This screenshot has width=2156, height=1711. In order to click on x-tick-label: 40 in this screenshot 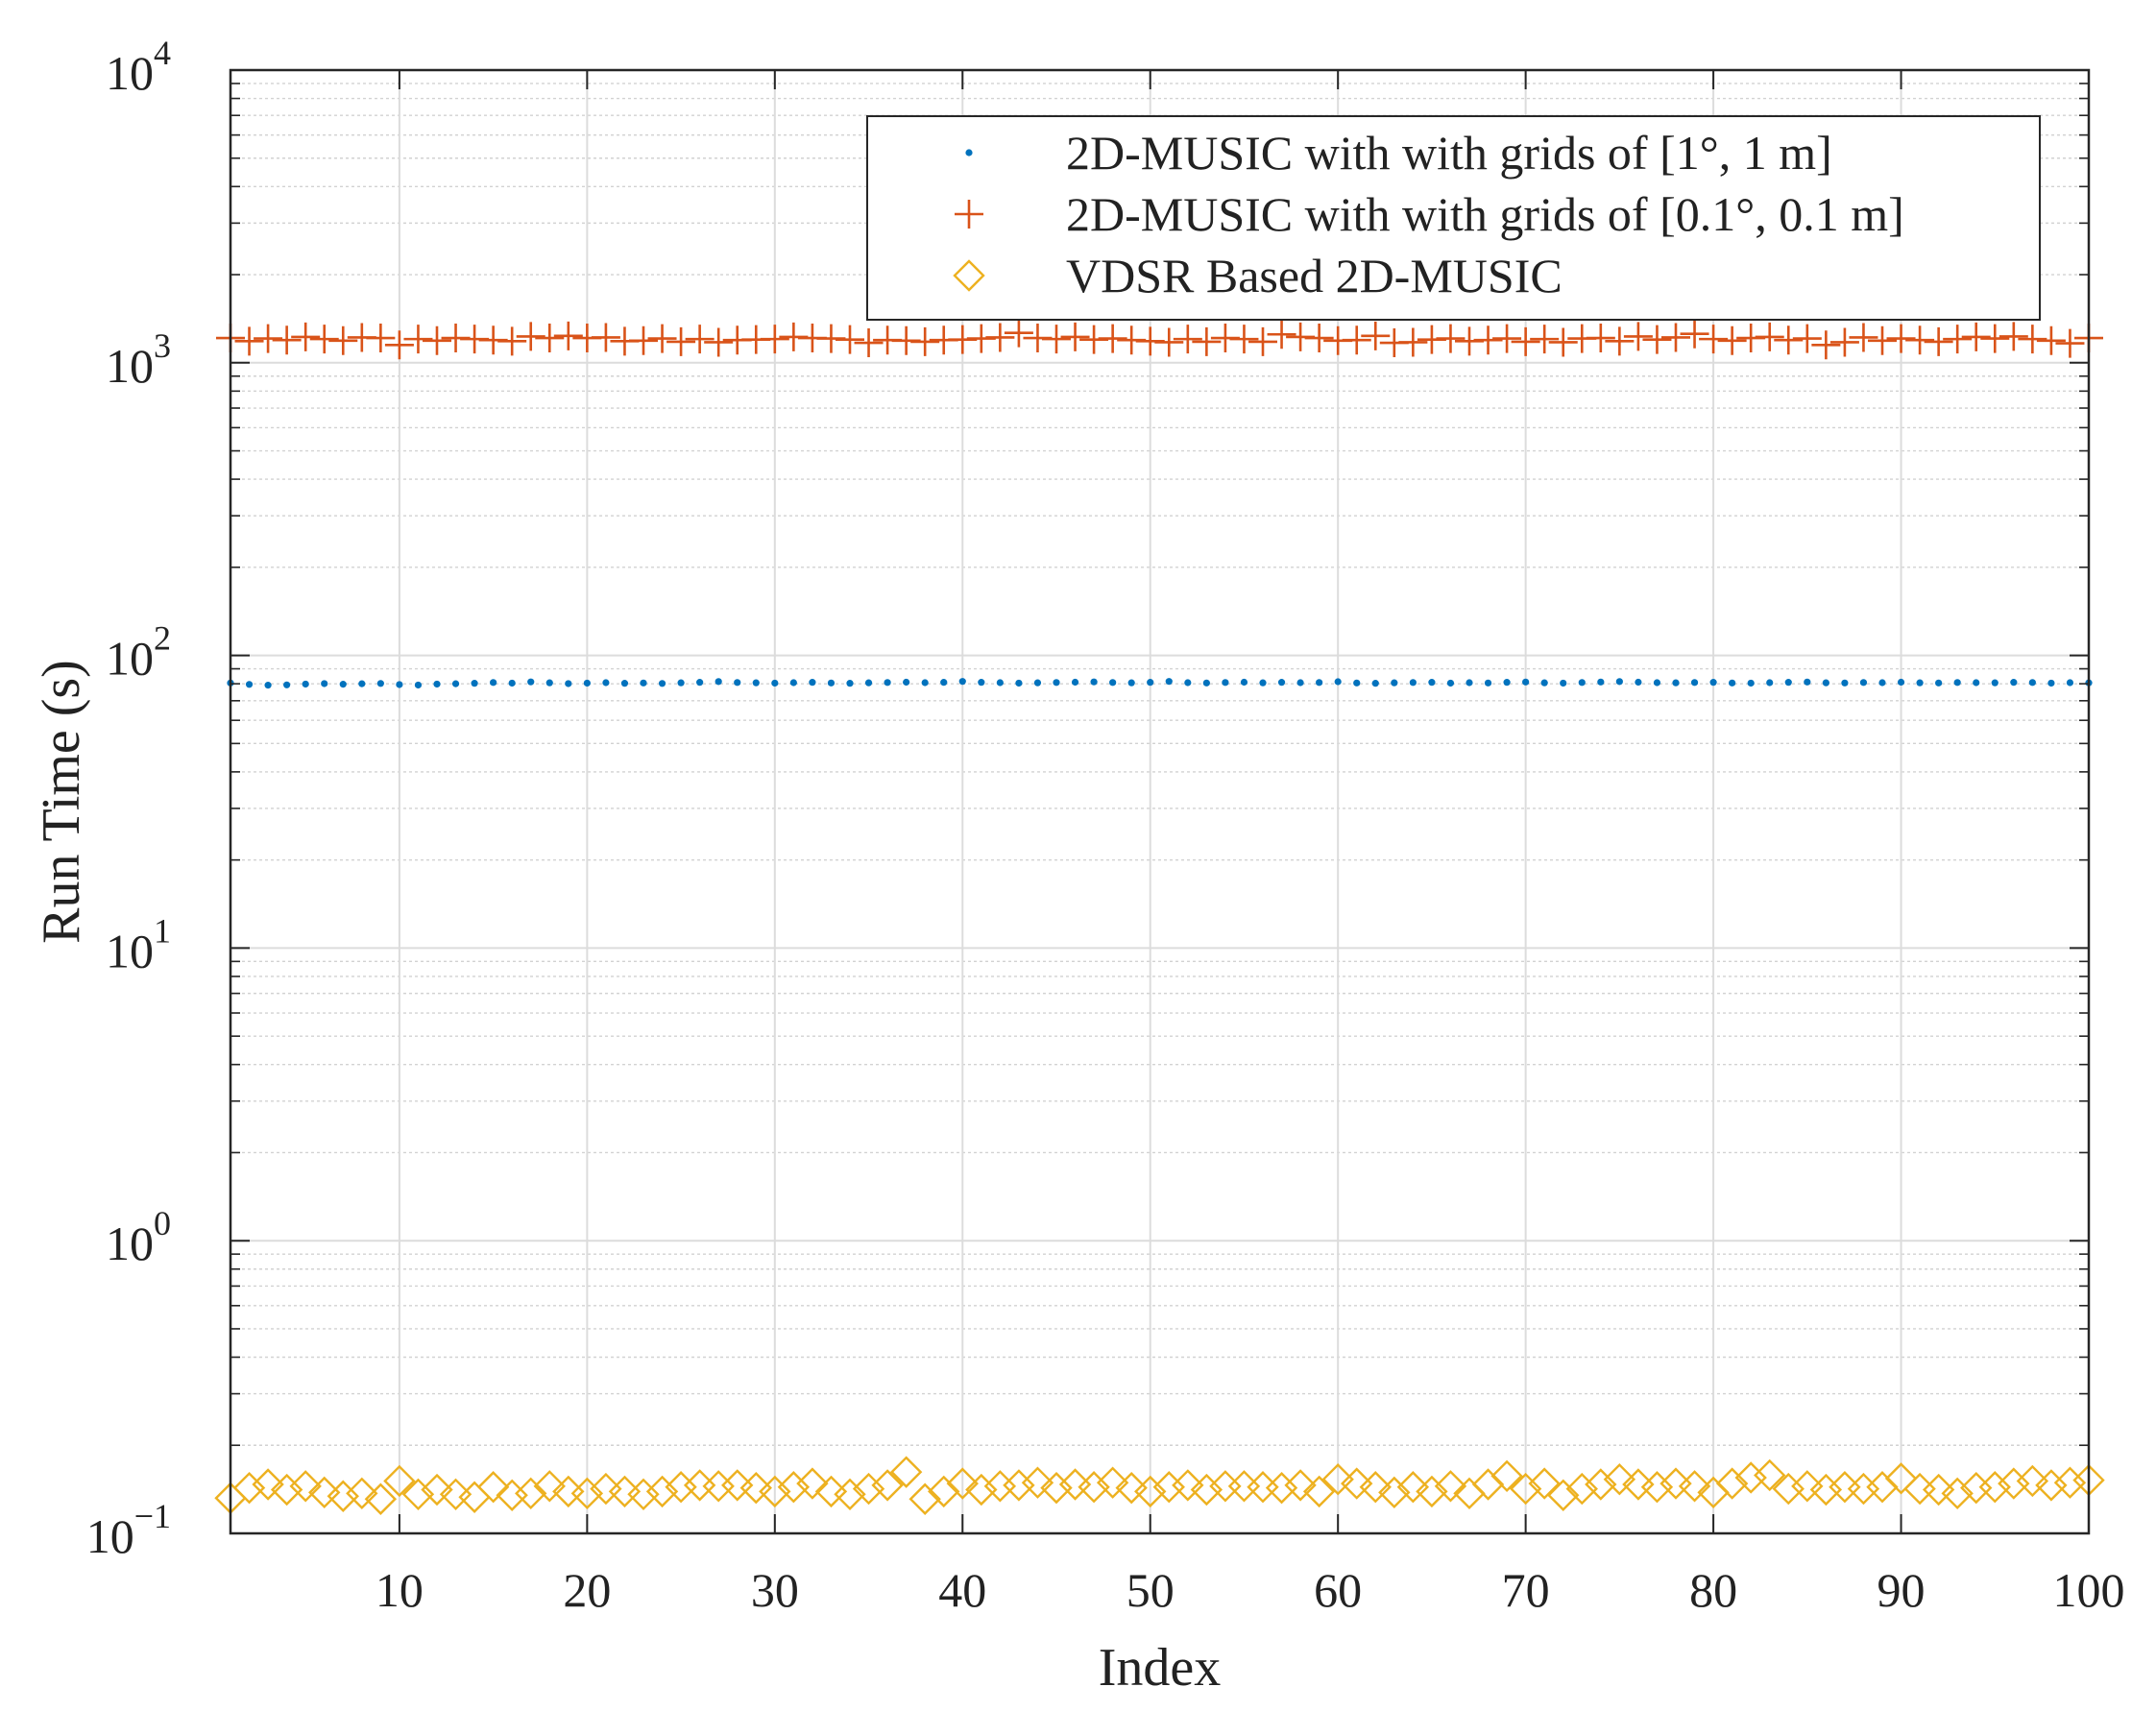, I will do `click(962, 1590)`.